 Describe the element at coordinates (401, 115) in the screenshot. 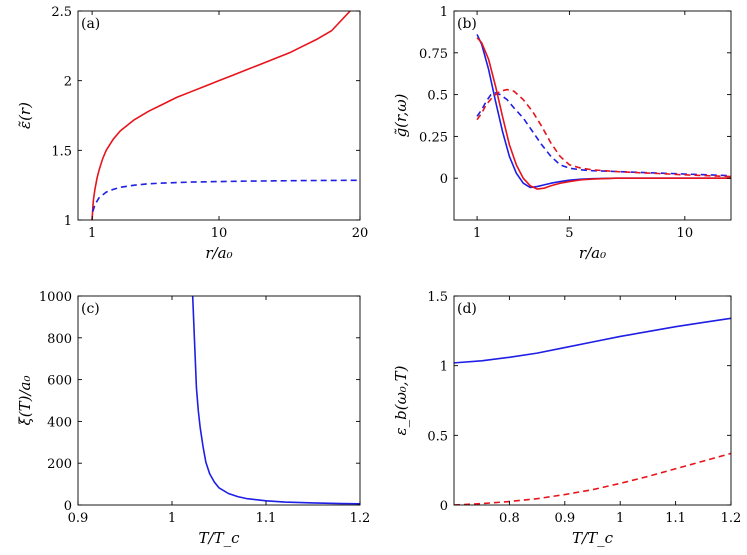

I see `y-axis-label: g̃(r,ω)` at that location.